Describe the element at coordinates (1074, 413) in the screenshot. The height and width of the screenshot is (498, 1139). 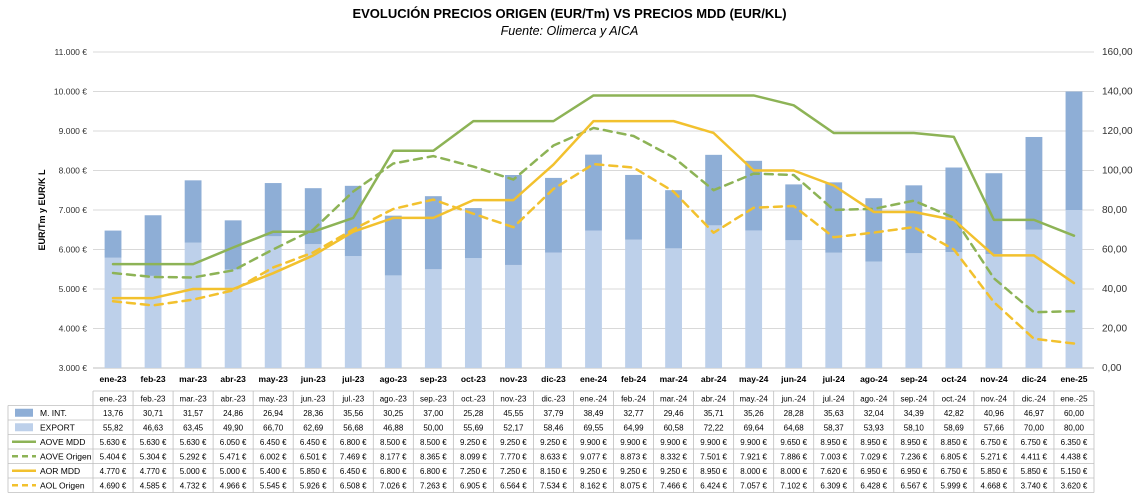
I see `table-cell: 60,00` at that location.